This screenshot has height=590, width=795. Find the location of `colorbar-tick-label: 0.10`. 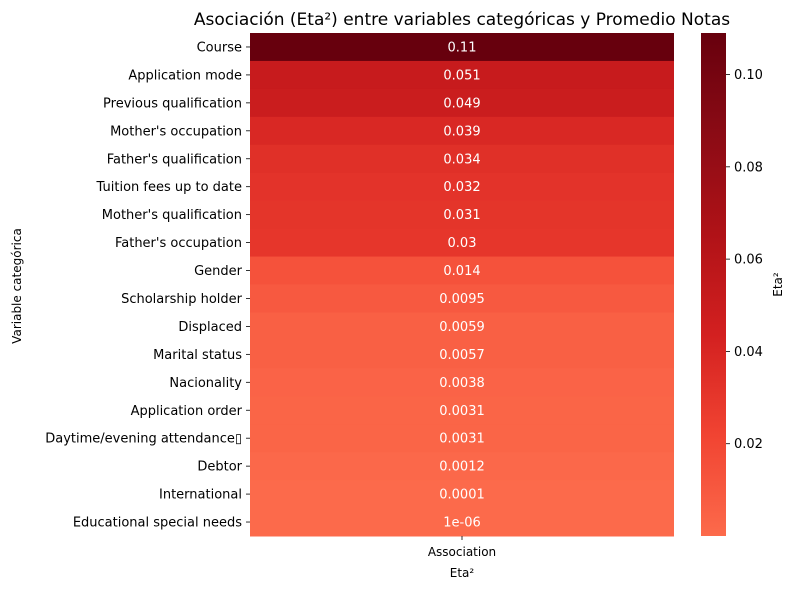

colorbar-tick-label: 0.10 is located at coordinates (748, 75).